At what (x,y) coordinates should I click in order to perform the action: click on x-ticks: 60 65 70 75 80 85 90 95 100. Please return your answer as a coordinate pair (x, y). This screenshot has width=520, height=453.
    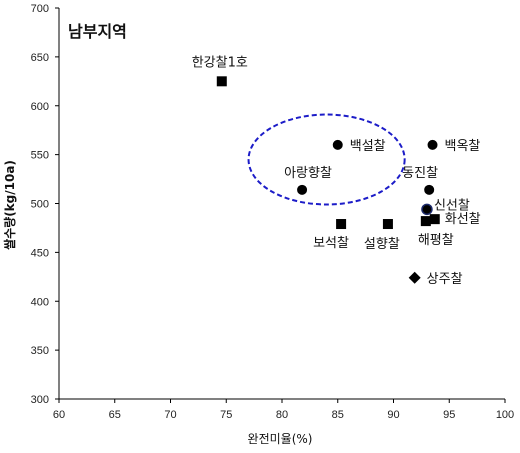
    Looking at the image, I should click on (283, 410).